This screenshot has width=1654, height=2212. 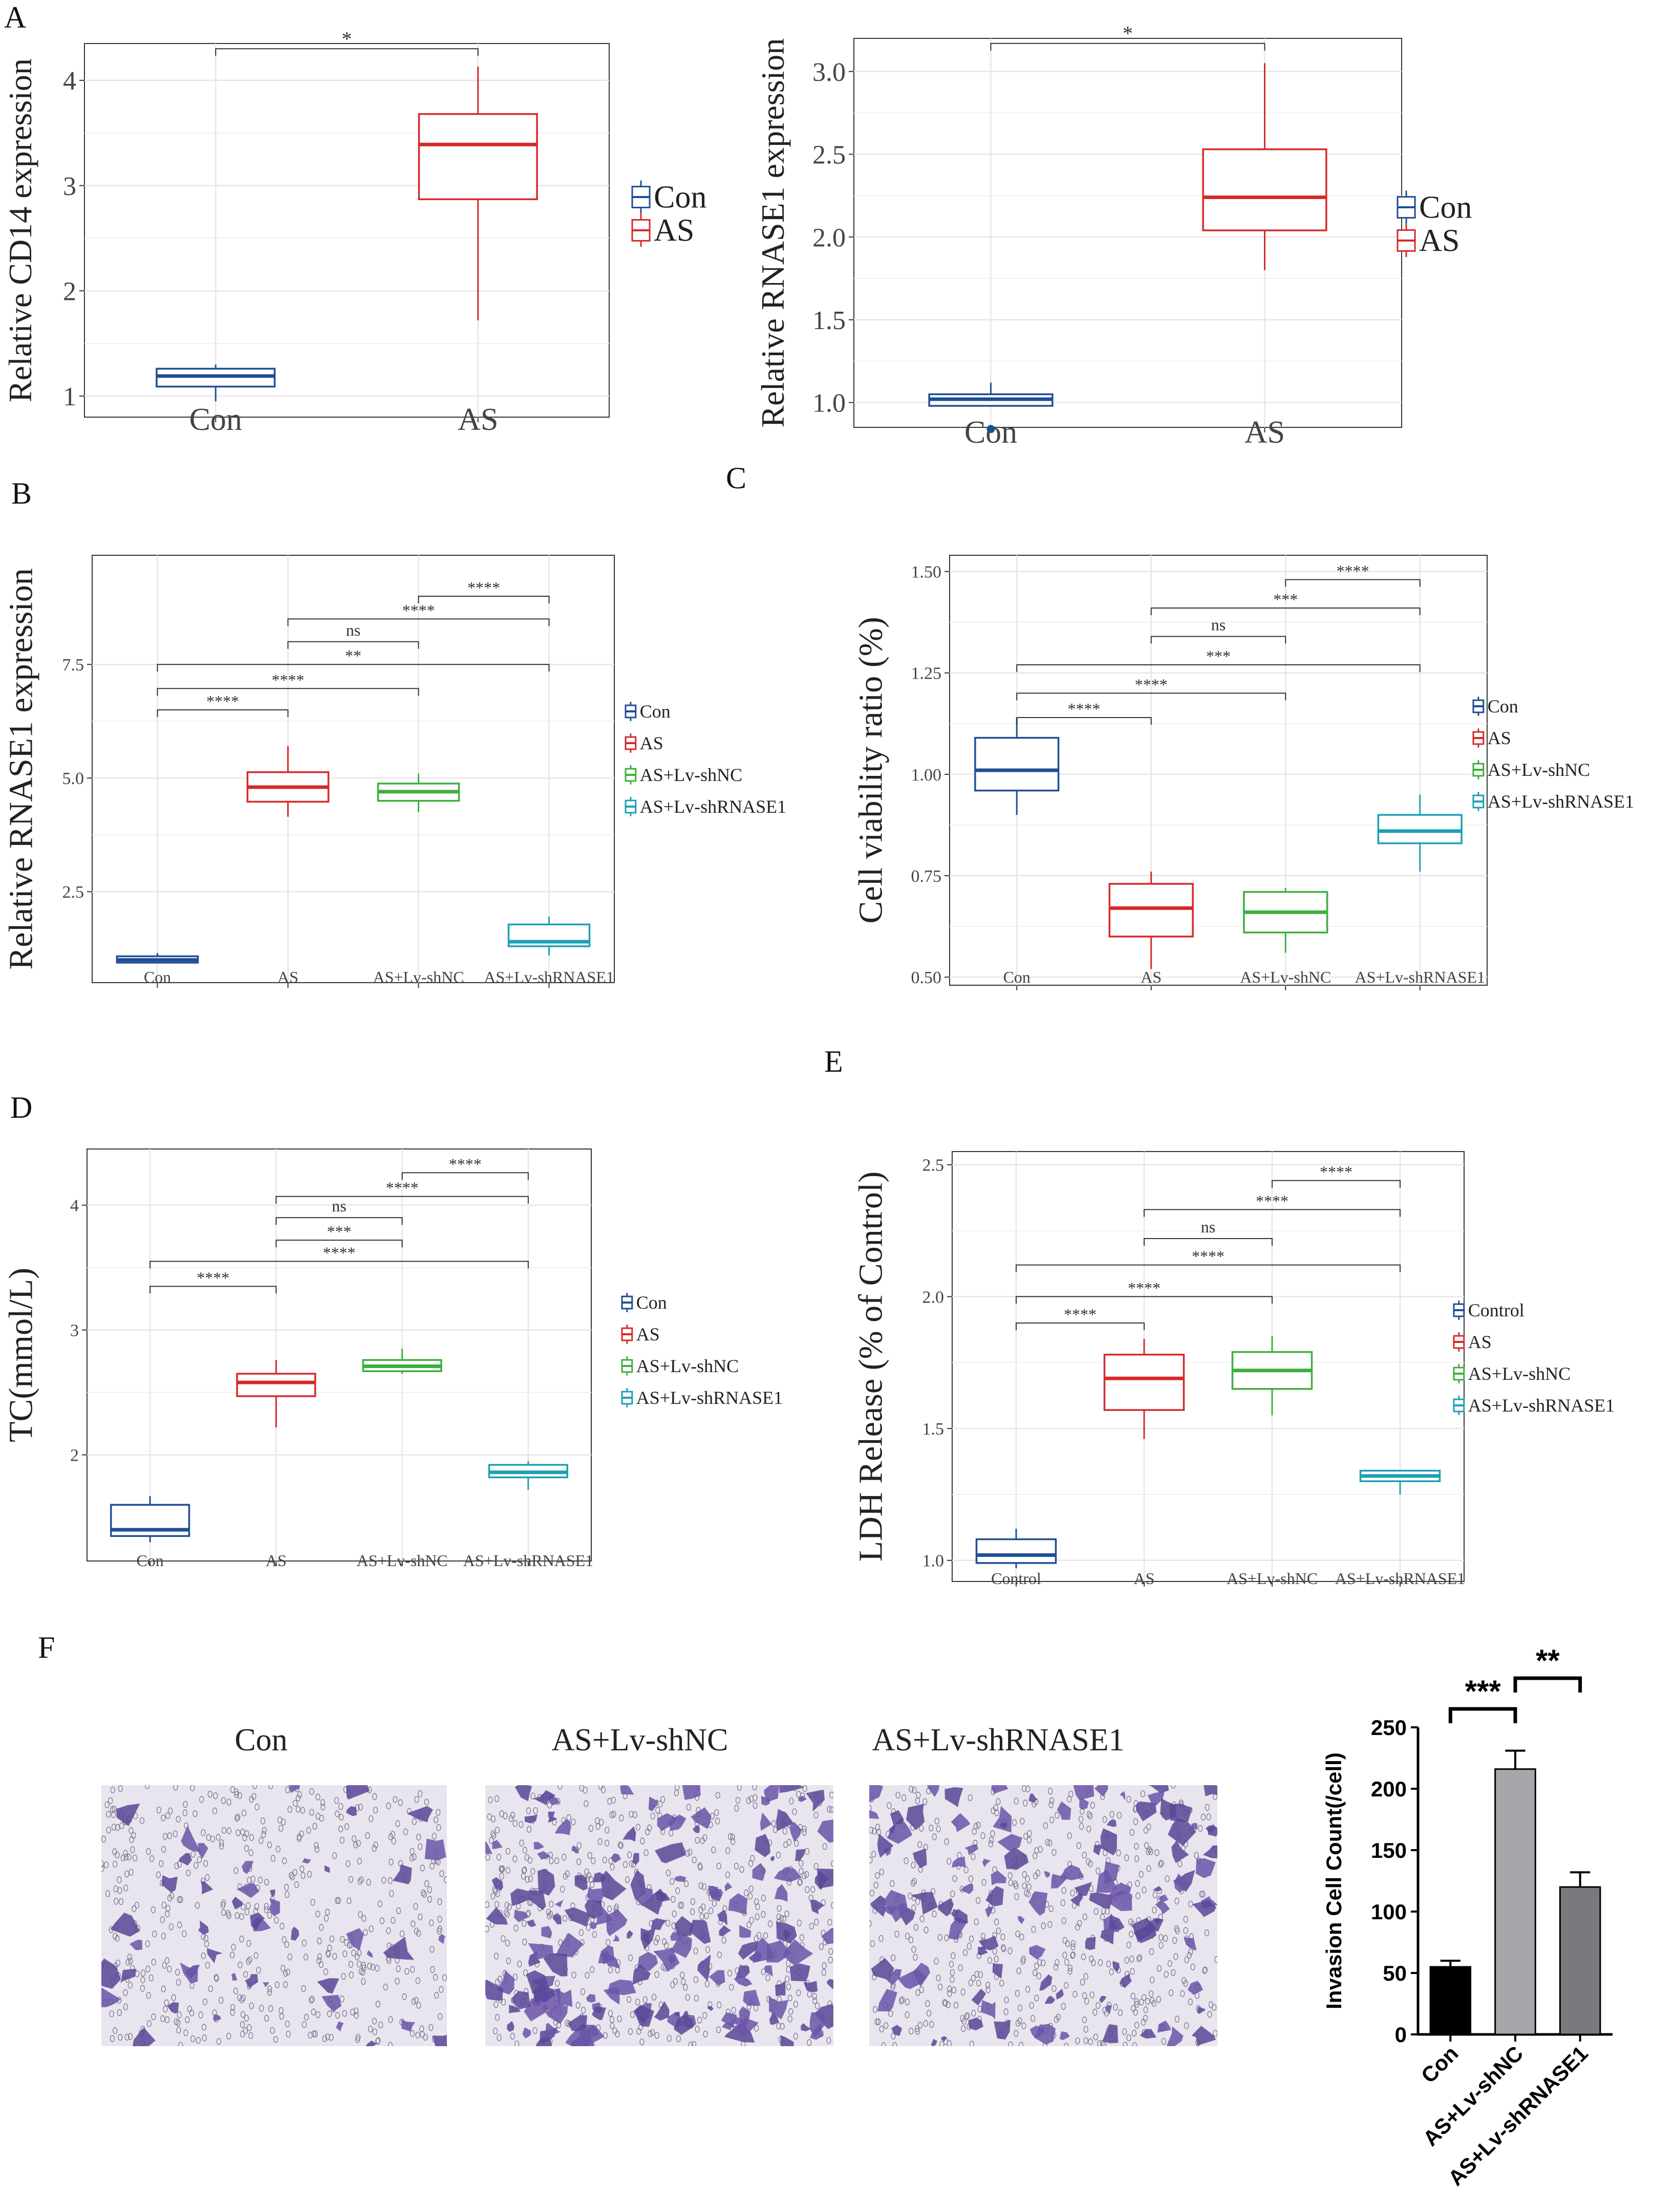 I want to click on x-tick-label: AS+Lv-shRNASE1, so click(x=1401, y=1578).